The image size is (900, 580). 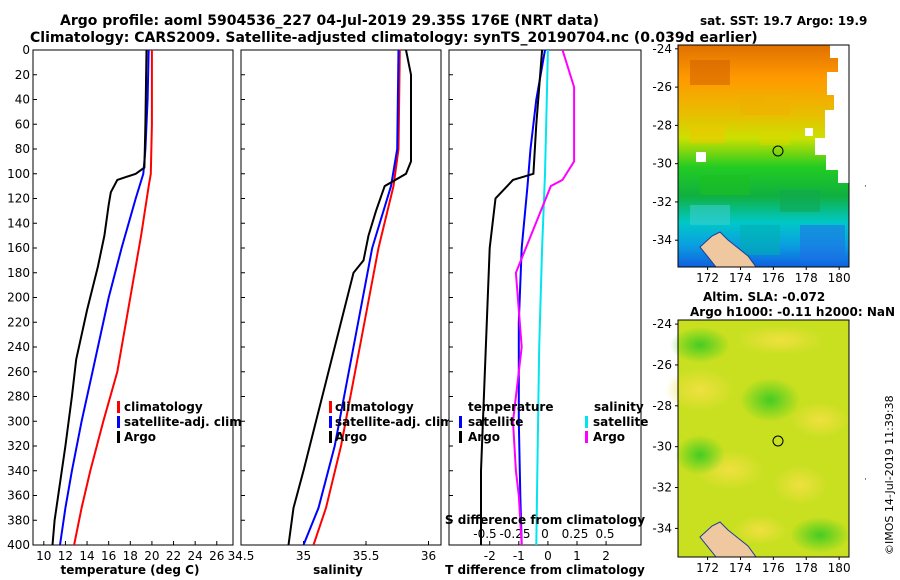 I want to click on temperature-axis-label: temperature (deg C), so click(x=130, y=570).